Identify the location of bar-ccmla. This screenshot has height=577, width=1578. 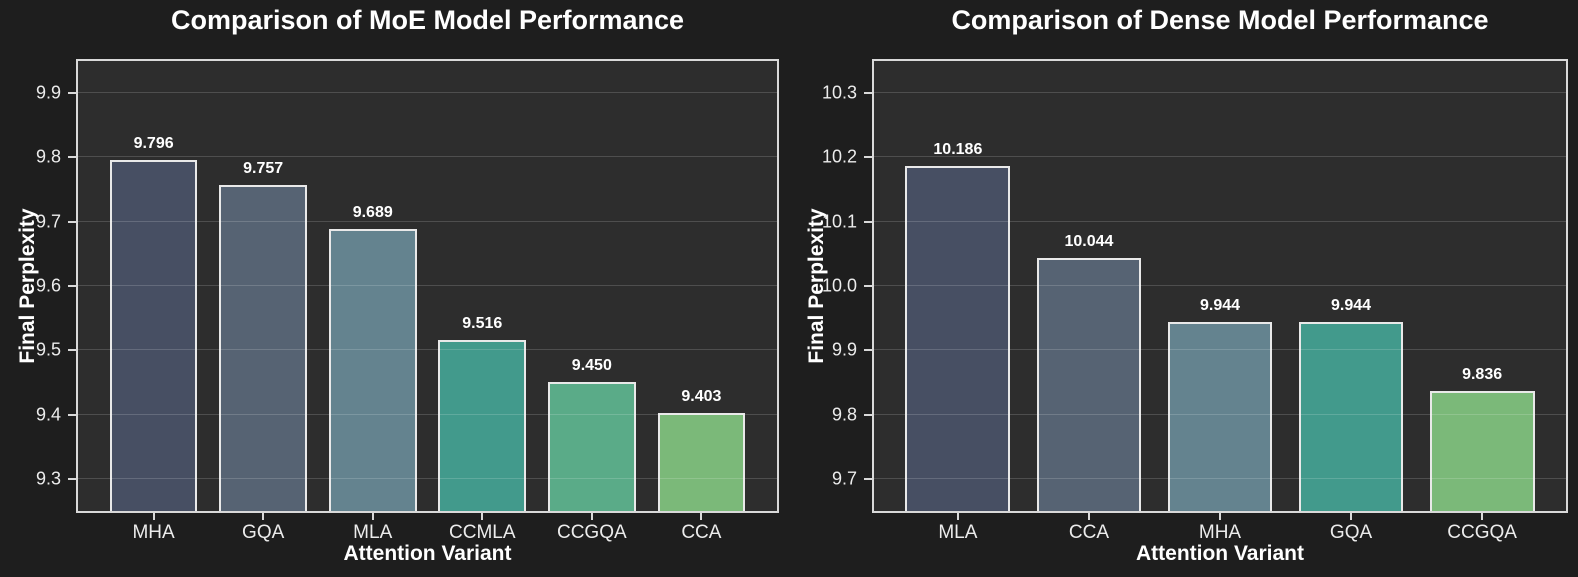
(482, 425).